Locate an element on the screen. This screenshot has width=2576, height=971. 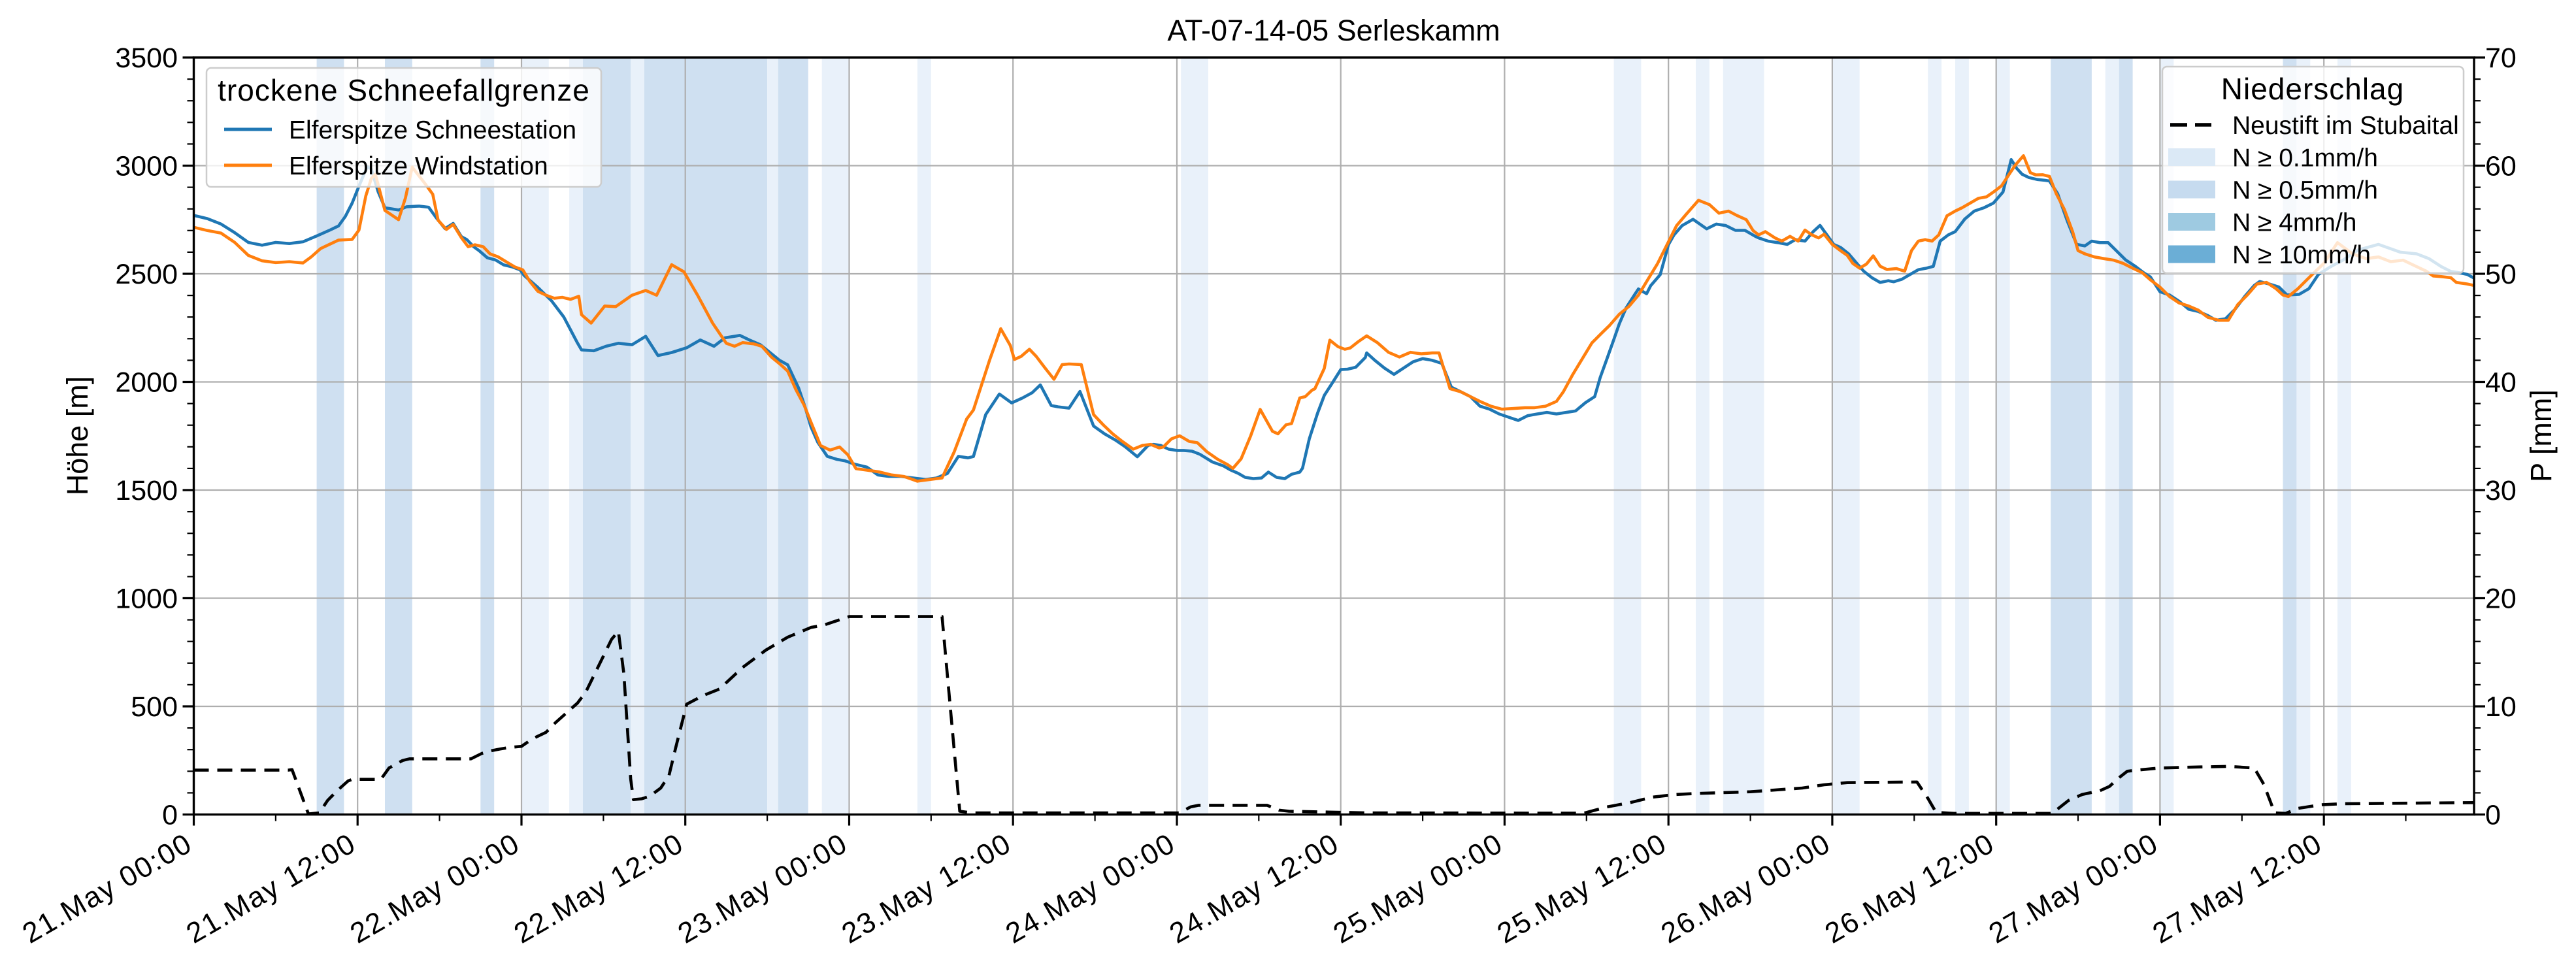
svg-text: 70 is located at coordinates (2501, 58).